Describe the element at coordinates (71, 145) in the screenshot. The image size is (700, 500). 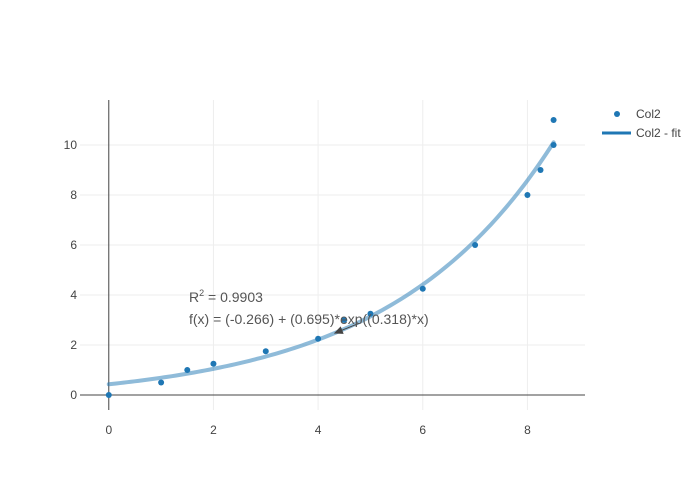
I see `y-tick-label: 10` at that location.